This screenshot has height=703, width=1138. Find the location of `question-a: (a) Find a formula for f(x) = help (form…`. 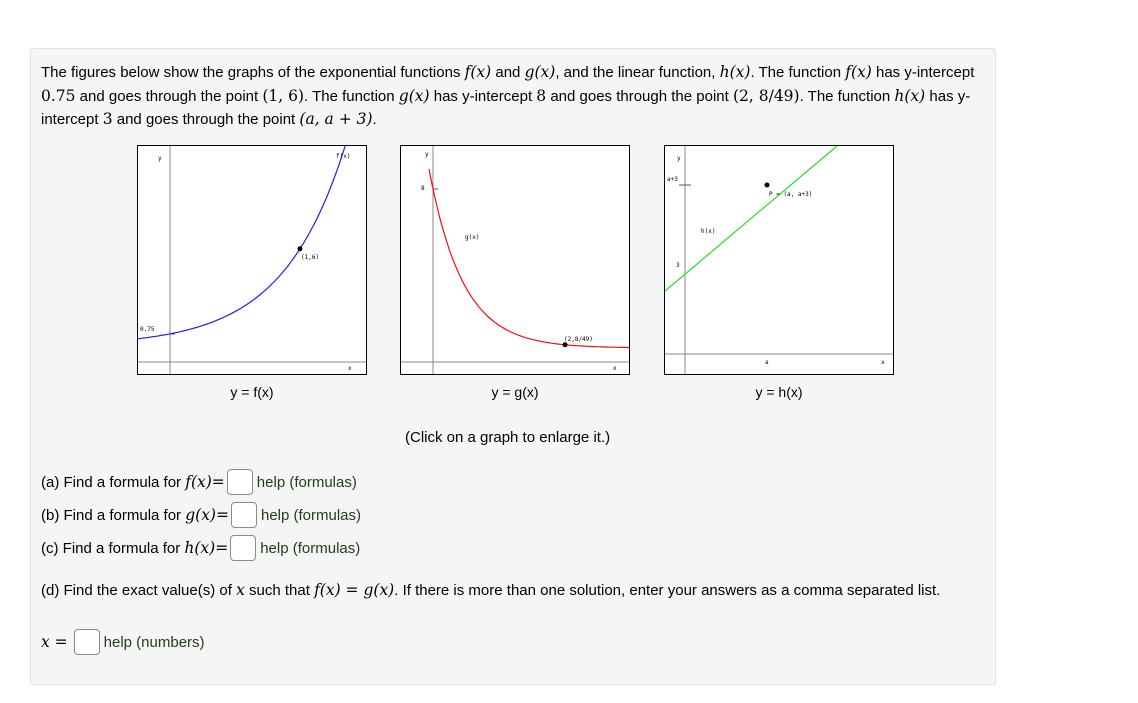

question-a: (a) Find a formula for f(x) = help (form… is located at coordinates (199, 482).